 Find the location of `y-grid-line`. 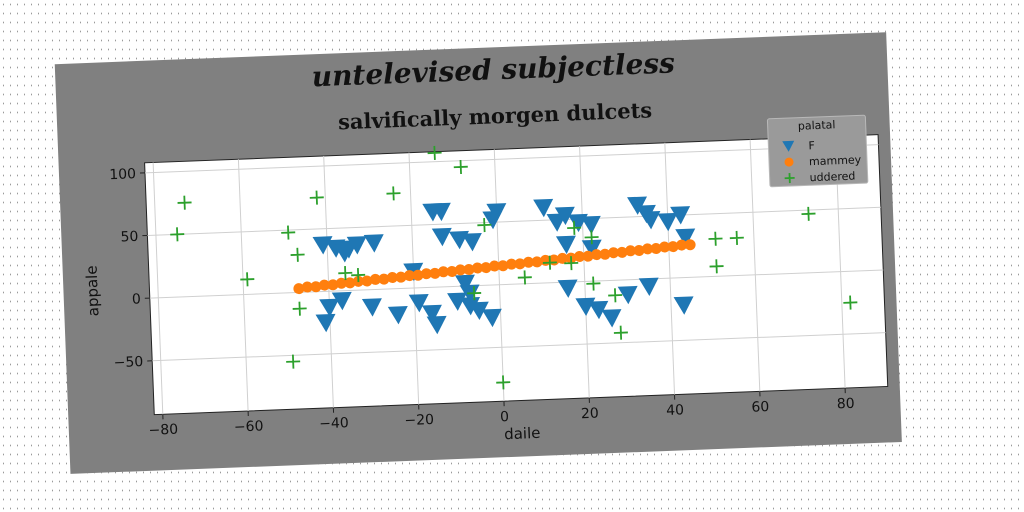

y-grid-line is located at coordinates (516, 284).